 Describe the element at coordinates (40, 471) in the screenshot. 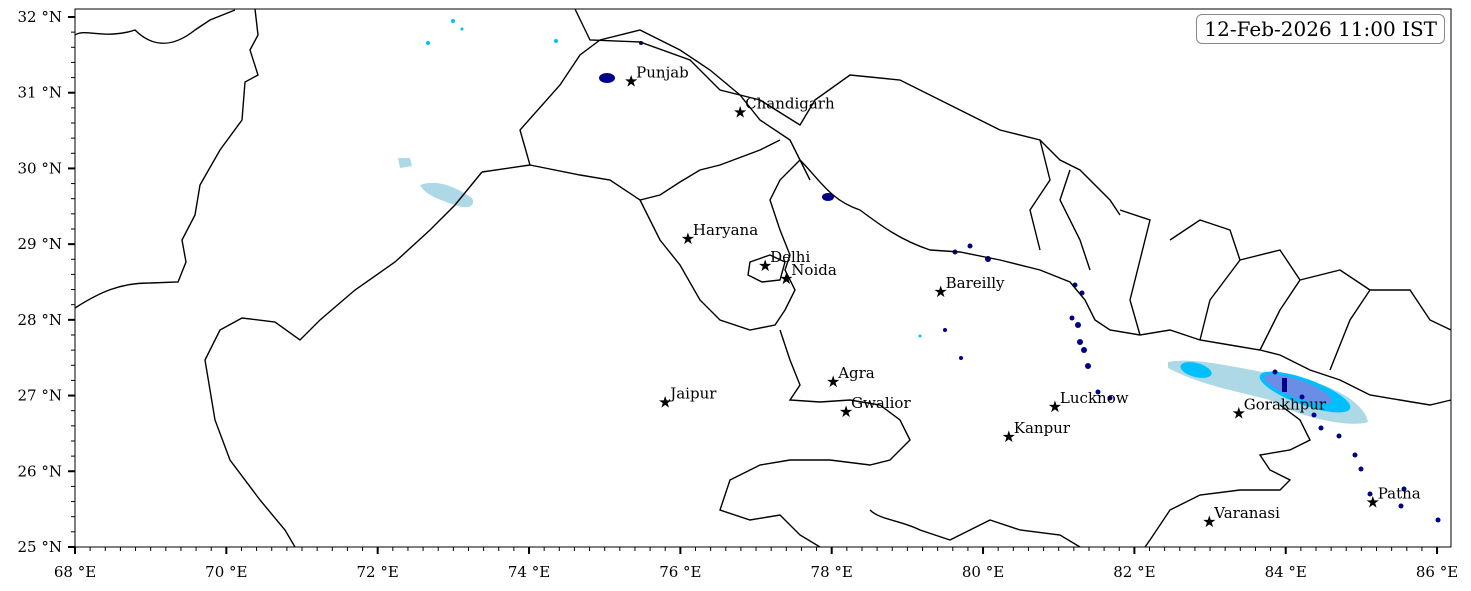

I see `y-tick-label: 26 °N` at that location.